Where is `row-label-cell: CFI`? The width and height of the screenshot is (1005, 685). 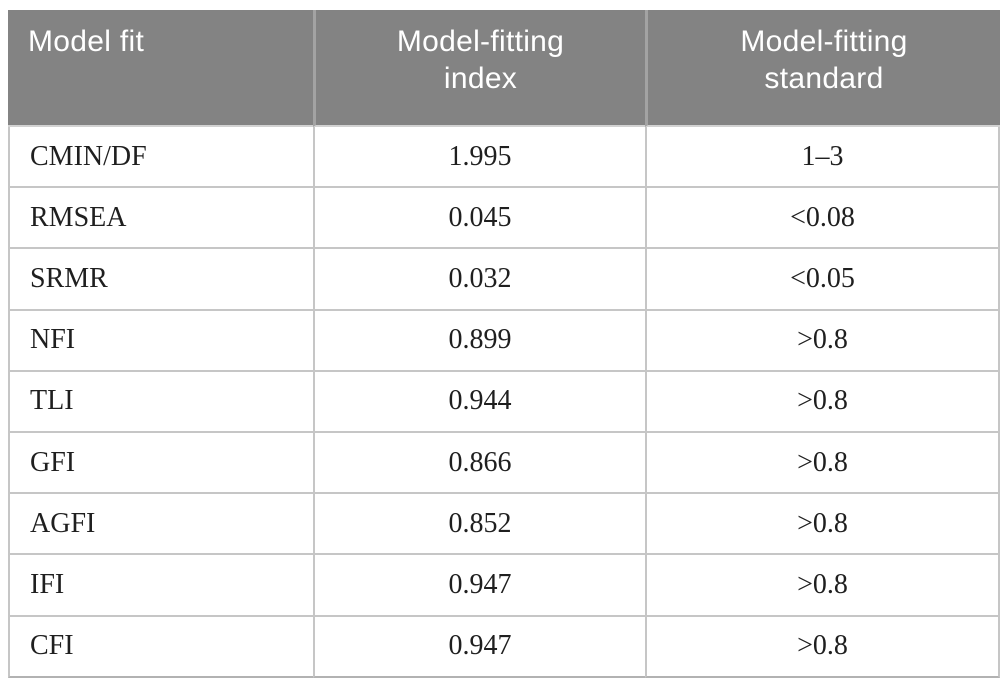 row-label-cell: CFI is located at coordinates (160, 647).